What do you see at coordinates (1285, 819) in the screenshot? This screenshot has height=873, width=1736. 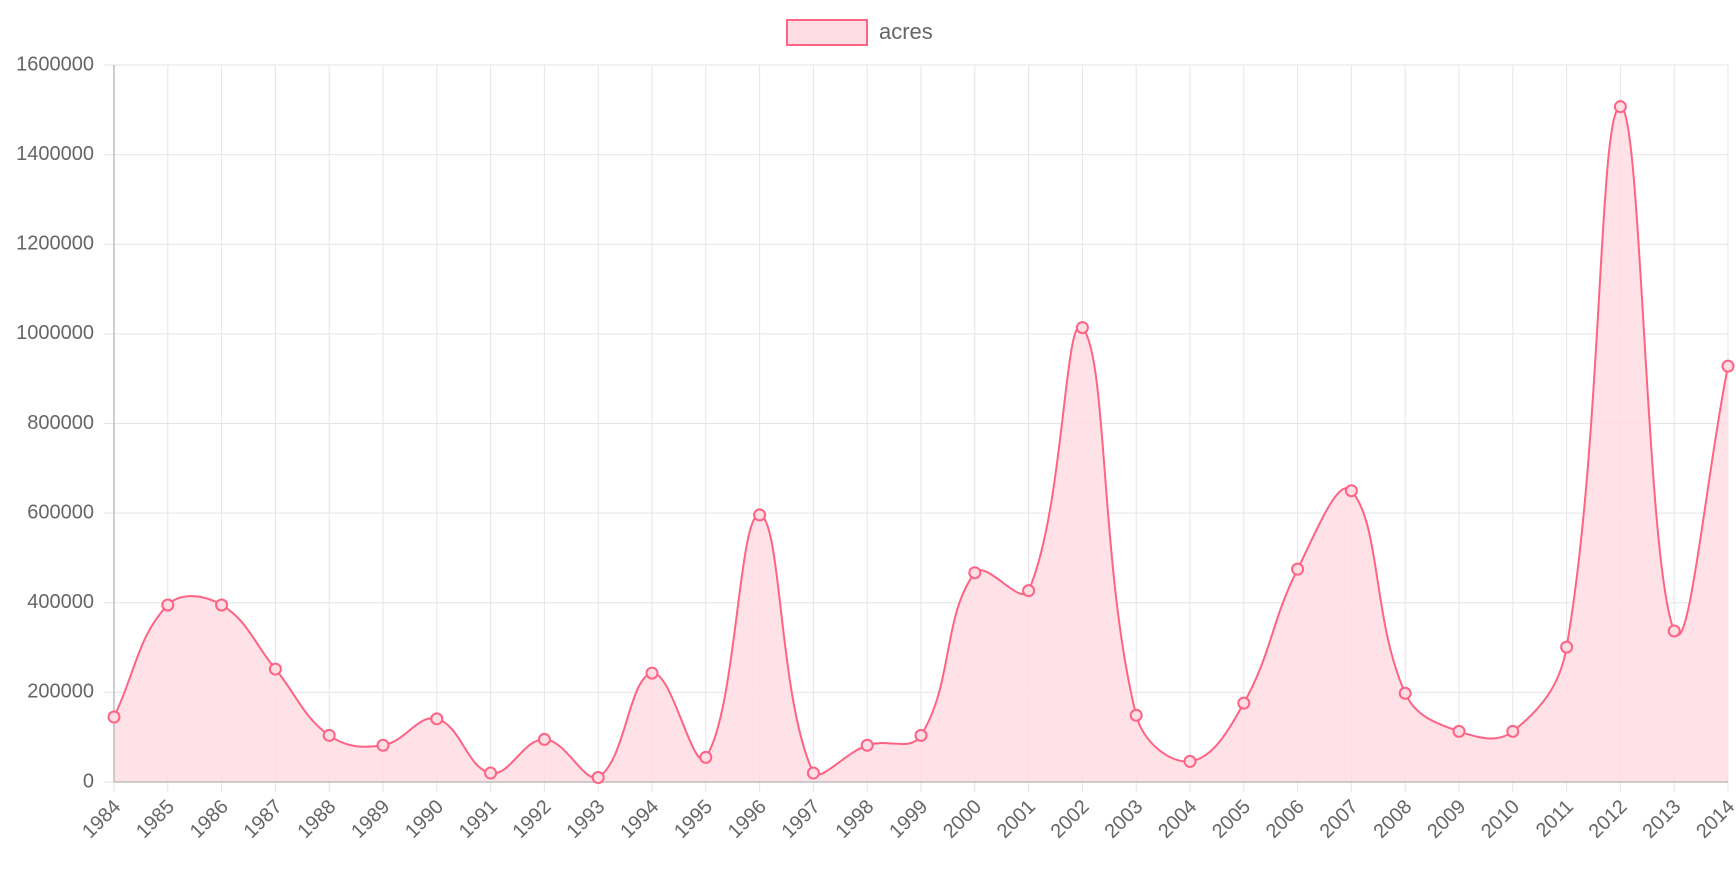 I see `x-tick-label: 2006` at bounding box center [1285, 819].